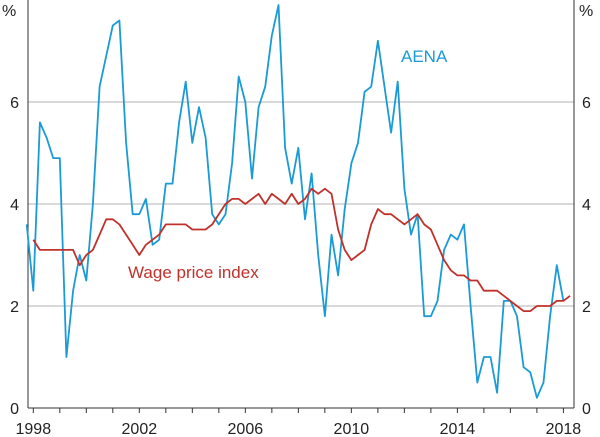 The height and width of the screenshot is (437, 600). Describe the element at coordinates (14, 256) in the screenshot. I see `y-axis-left-ticks: 0 2 4 6` at that location.